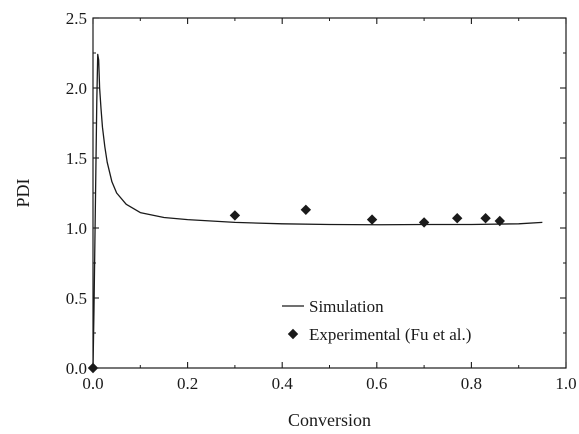 The image size is (579, 434). Describe the element at coordinates (329, 420) in the screenshot. I see `x-axis-title: Conversion` at that location.